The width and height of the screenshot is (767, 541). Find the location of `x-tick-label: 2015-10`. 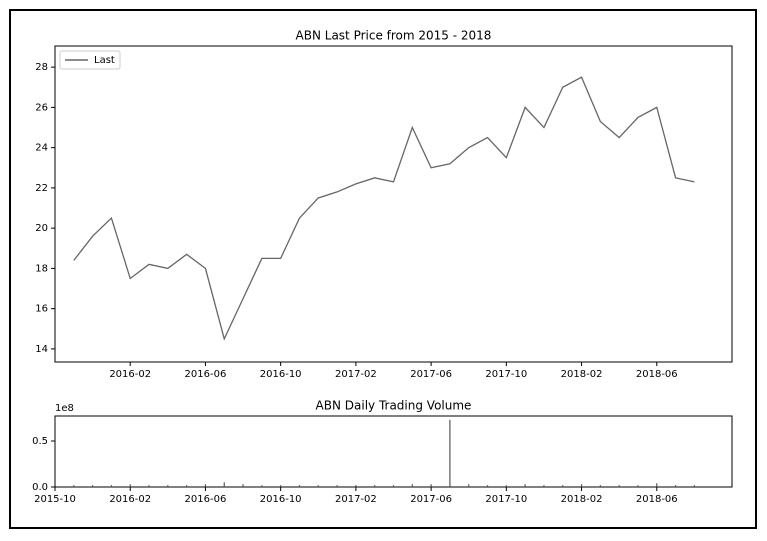

x-tick-label: 2015-10 is located at coordinates (55, 499).